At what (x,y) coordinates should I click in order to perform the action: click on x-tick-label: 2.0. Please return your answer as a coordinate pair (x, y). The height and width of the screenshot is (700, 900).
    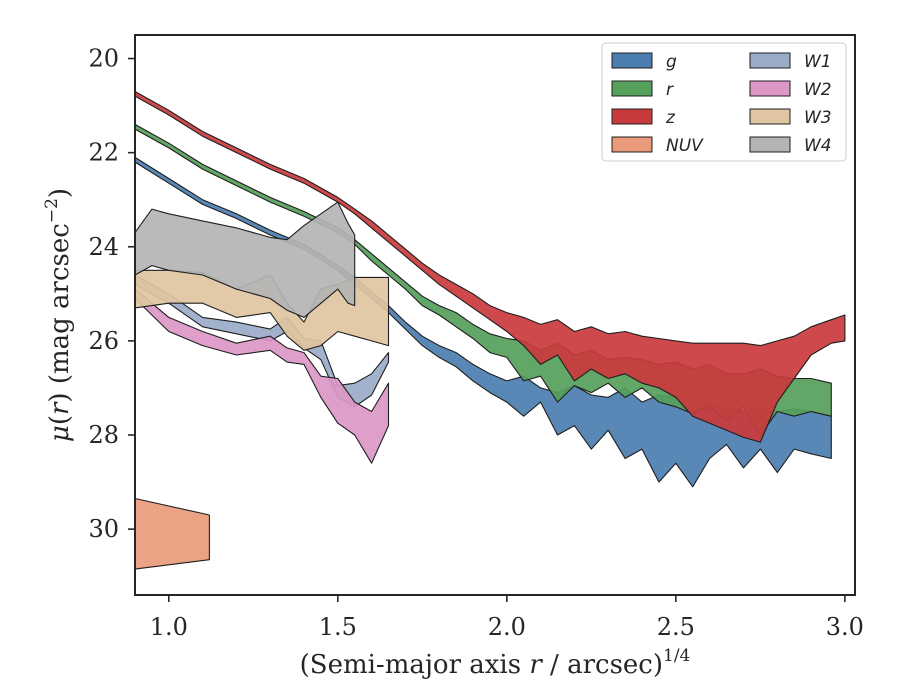
    Looking at the image, I should click on (507, 627).